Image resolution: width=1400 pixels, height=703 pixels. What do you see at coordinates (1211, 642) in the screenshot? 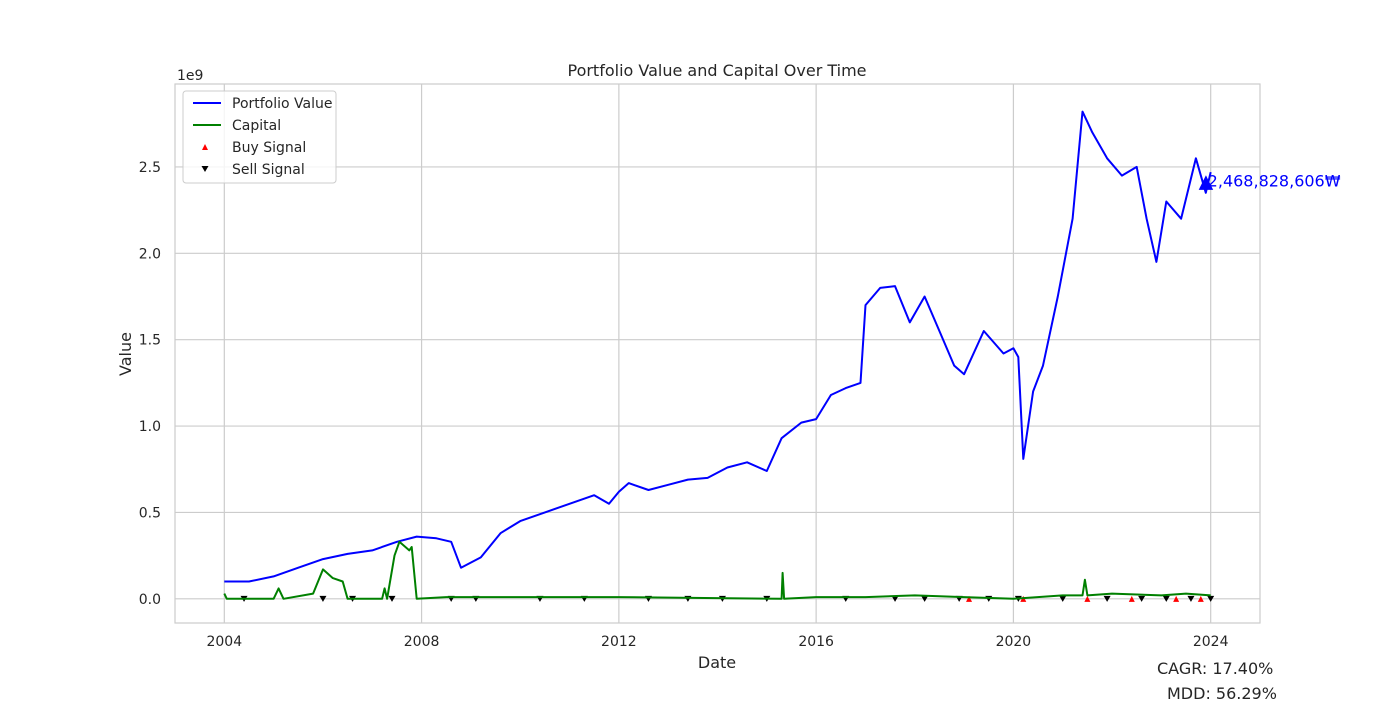
I see `x-tick-label: 2024` at bounding box center [1211, 642].